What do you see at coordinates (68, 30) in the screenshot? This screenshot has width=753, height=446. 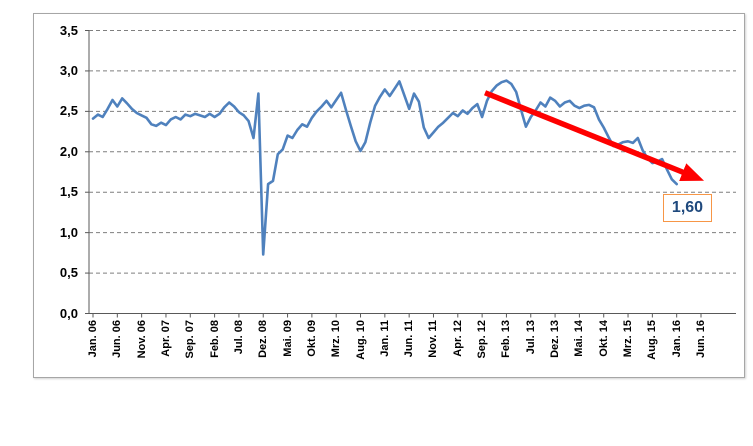 I see `y-axis-label: 3,5` at bounding box center [68, 30].